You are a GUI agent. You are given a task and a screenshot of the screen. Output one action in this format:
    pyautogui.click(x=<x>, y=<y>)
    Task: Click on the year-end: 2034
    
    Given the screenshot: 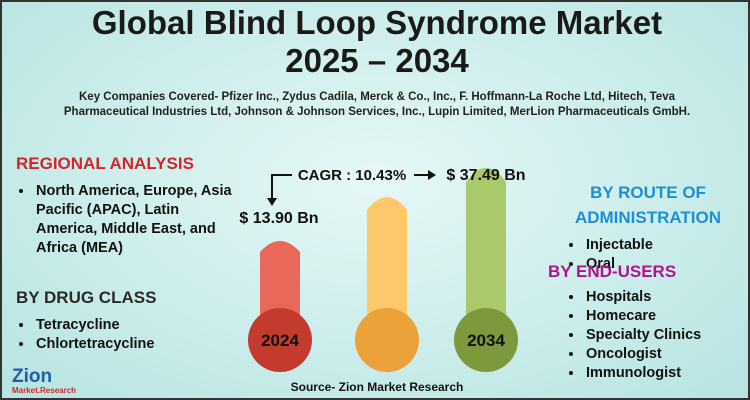 What is the action you would take?
    pyautogui.click(x=486, y=340)
    